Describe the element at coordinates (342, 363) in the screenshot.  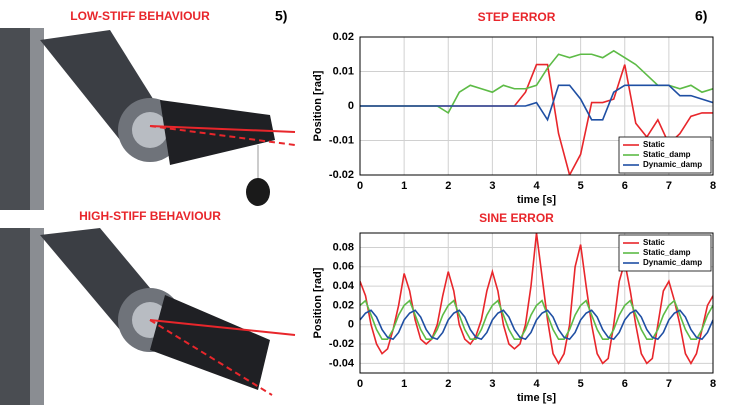
I see `y-tick-label: -0.04` at that location.